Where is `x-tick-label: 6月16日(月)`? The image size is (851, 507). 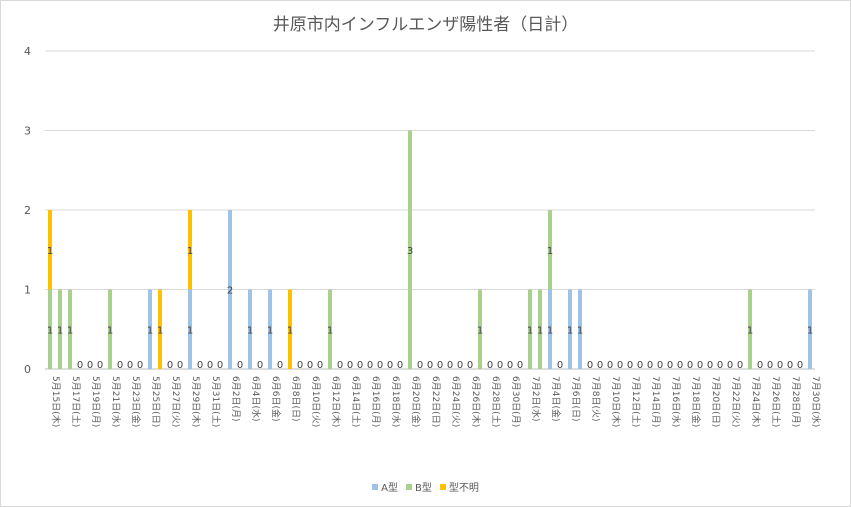
x-tick-label: 6月16日(月) is located at coordinates (375, 401).